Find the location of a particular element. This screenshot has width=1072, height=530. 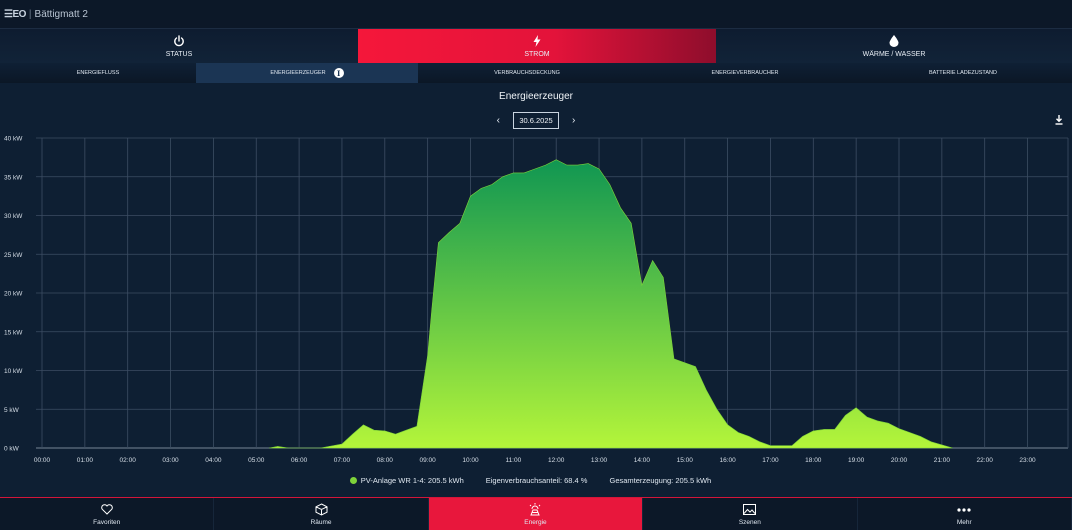

tab-status: STATUS is located at coordinates (179, 46).